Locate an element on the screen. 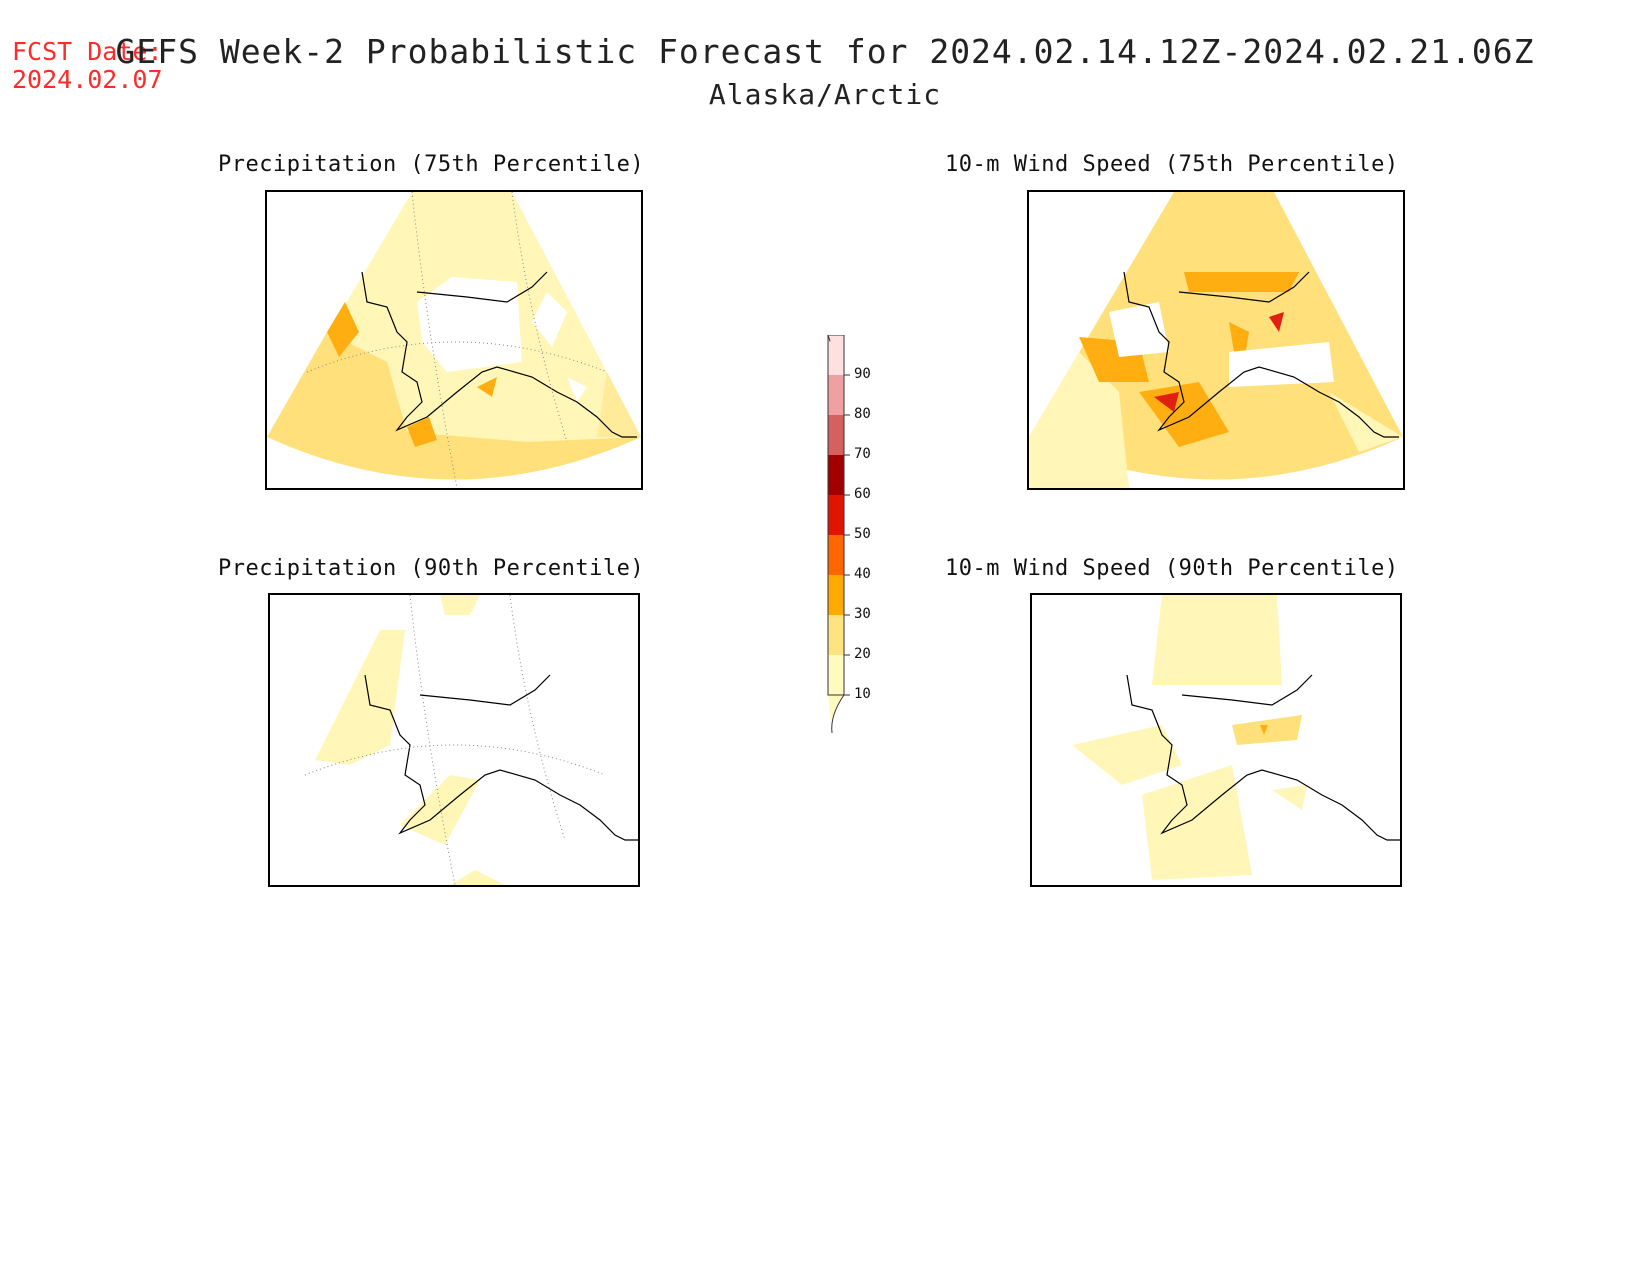  colorbar-upper-triangle is located at coordinates (835, 338).